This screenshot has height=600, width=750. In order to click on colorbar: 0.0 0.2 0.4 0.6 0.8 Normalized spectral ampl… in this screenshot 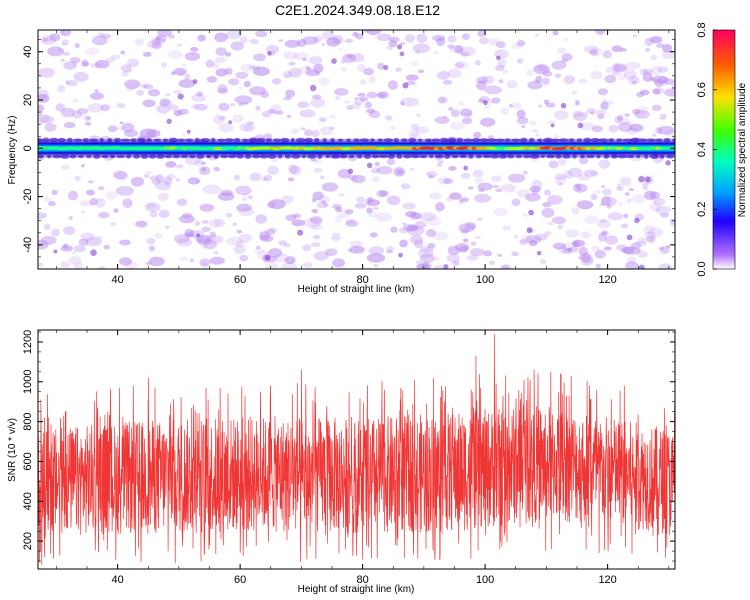, I will do `click(722, 149)`.